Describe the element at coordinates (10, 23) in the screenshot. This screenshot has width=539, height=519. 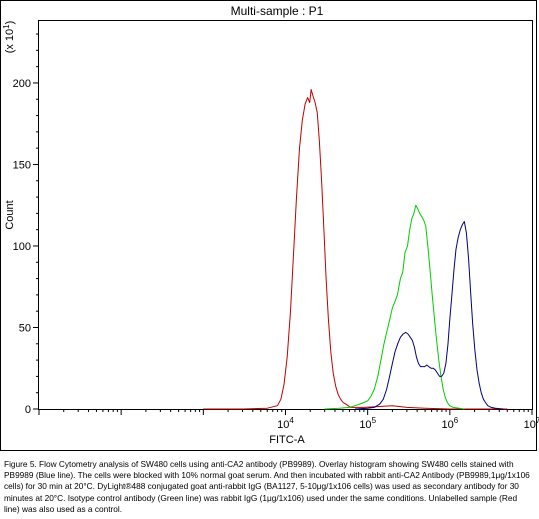
I see `y-multiplier-suffix: )` at that location.